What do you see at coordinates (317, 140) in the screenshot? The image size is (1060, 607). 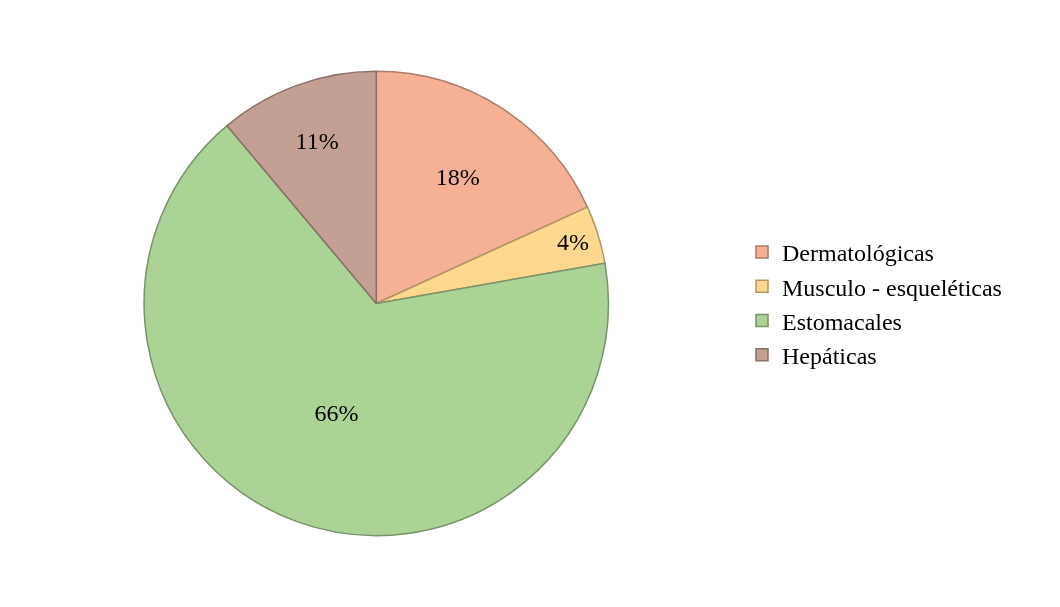 I see `data-label: 11%` at bounding box center [317, 140].